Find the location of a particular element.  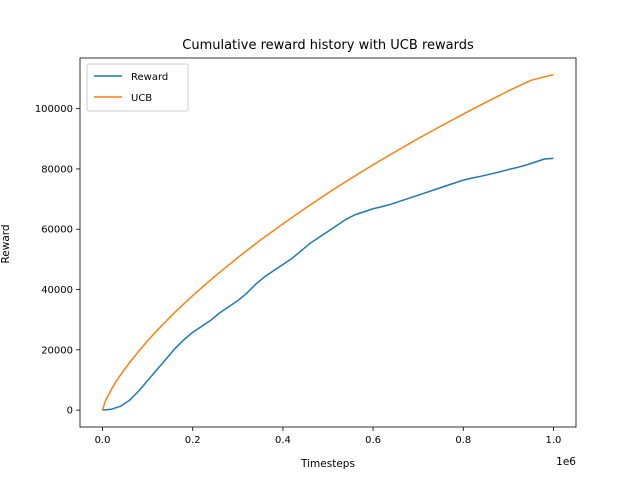

y-tick-label: 0 is located at coordinates (70, 411).